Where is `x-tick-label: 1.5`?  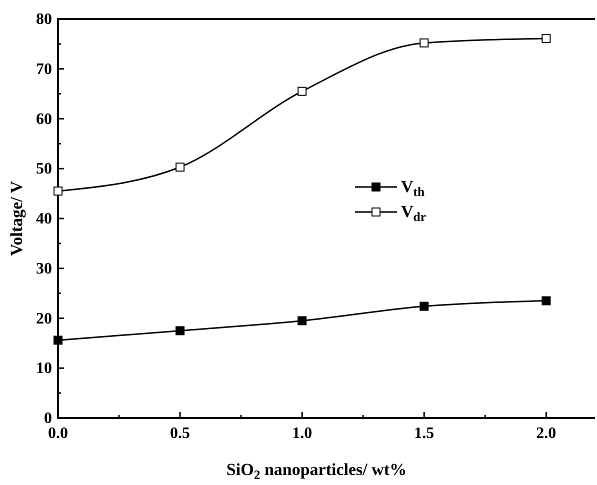 x-tick-label: 1.5 is located at coordinates (424, 433).